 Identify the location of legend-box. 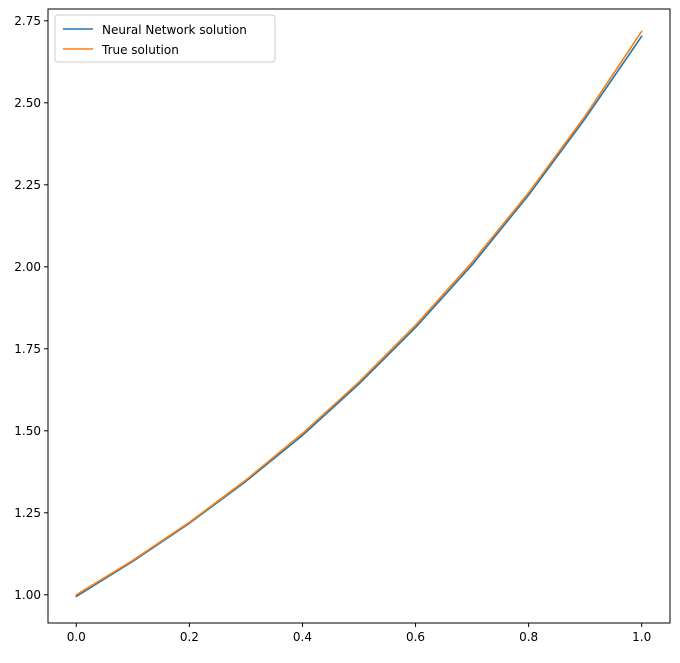
(165, 38).